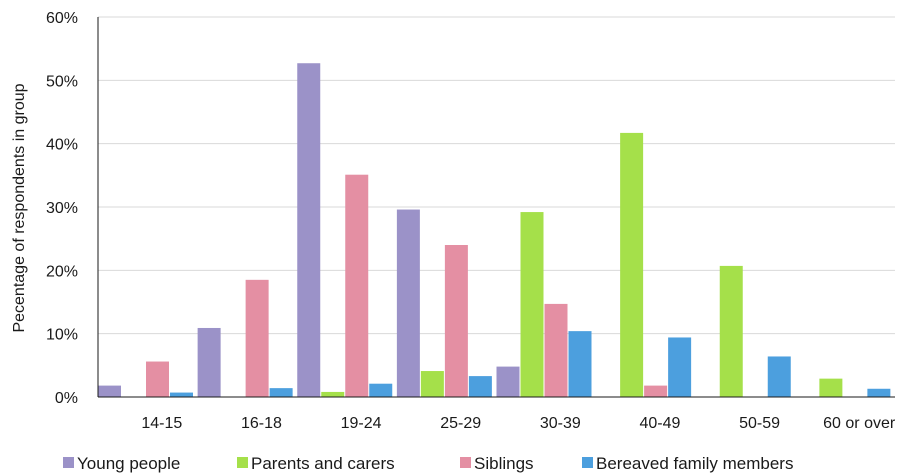 The width and height of the screenshot is (905, 476). Describe the element at coordinates (19, 207) in the screenshot. I see `y-axis-label: Pecentage of respondents in group` at that location.